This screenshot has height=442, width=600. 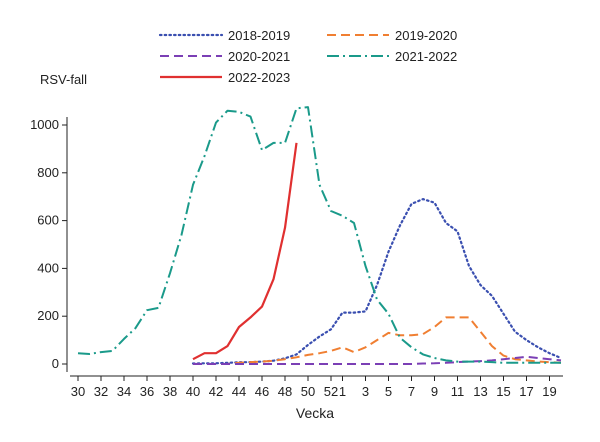 What do you see at coordinates (434, 391) in the screenshot?
I see `x-tick-label: 9` at bounding box center [434, 391].